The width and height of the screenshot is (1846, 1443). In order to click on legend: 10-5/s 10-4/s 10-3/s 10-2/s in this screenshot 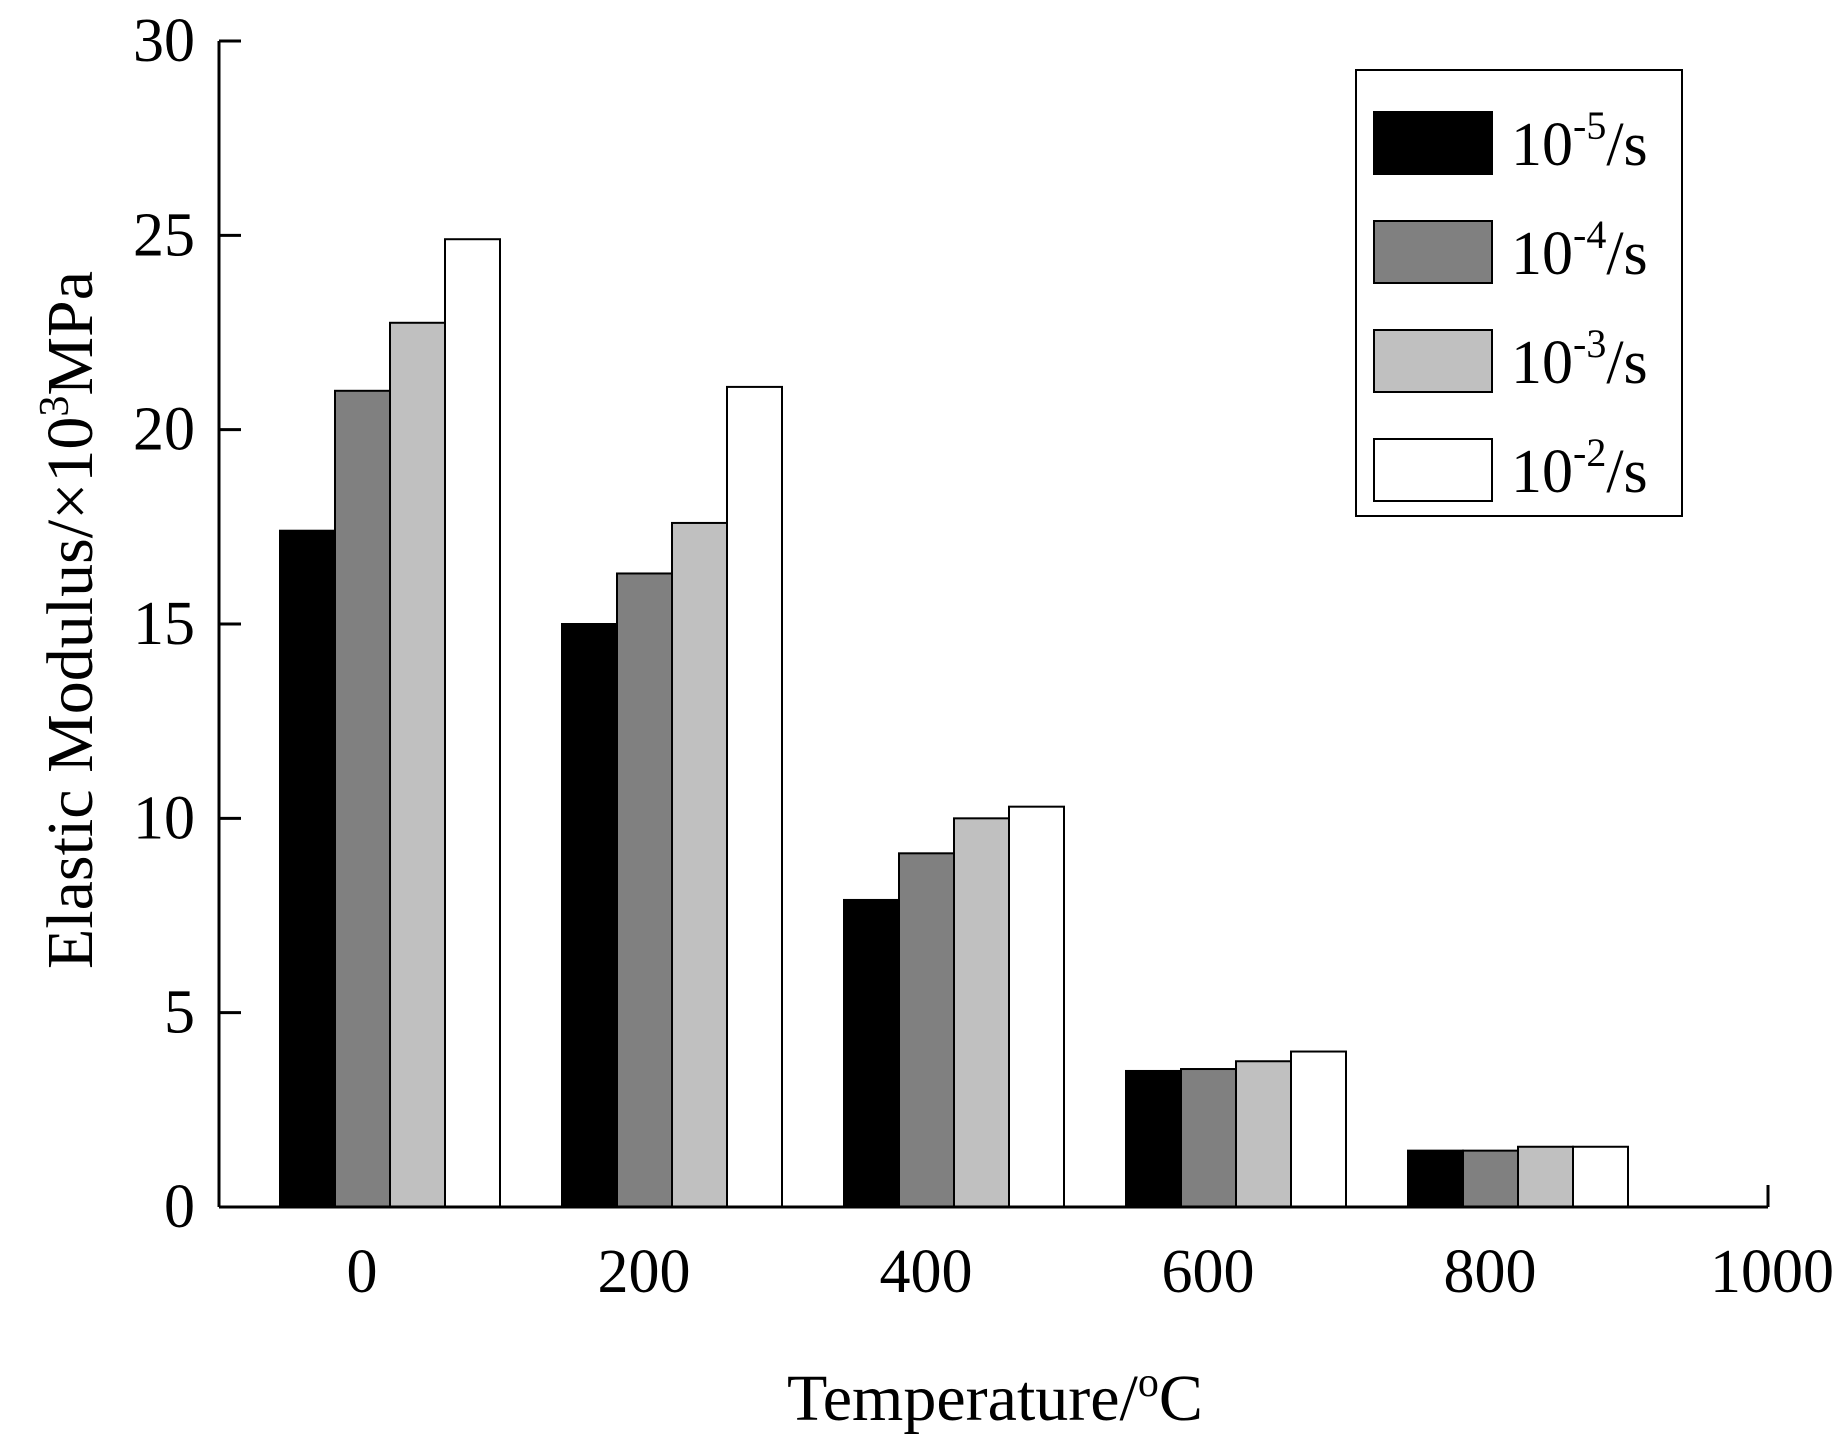, I will do `click(1519, 293)`.